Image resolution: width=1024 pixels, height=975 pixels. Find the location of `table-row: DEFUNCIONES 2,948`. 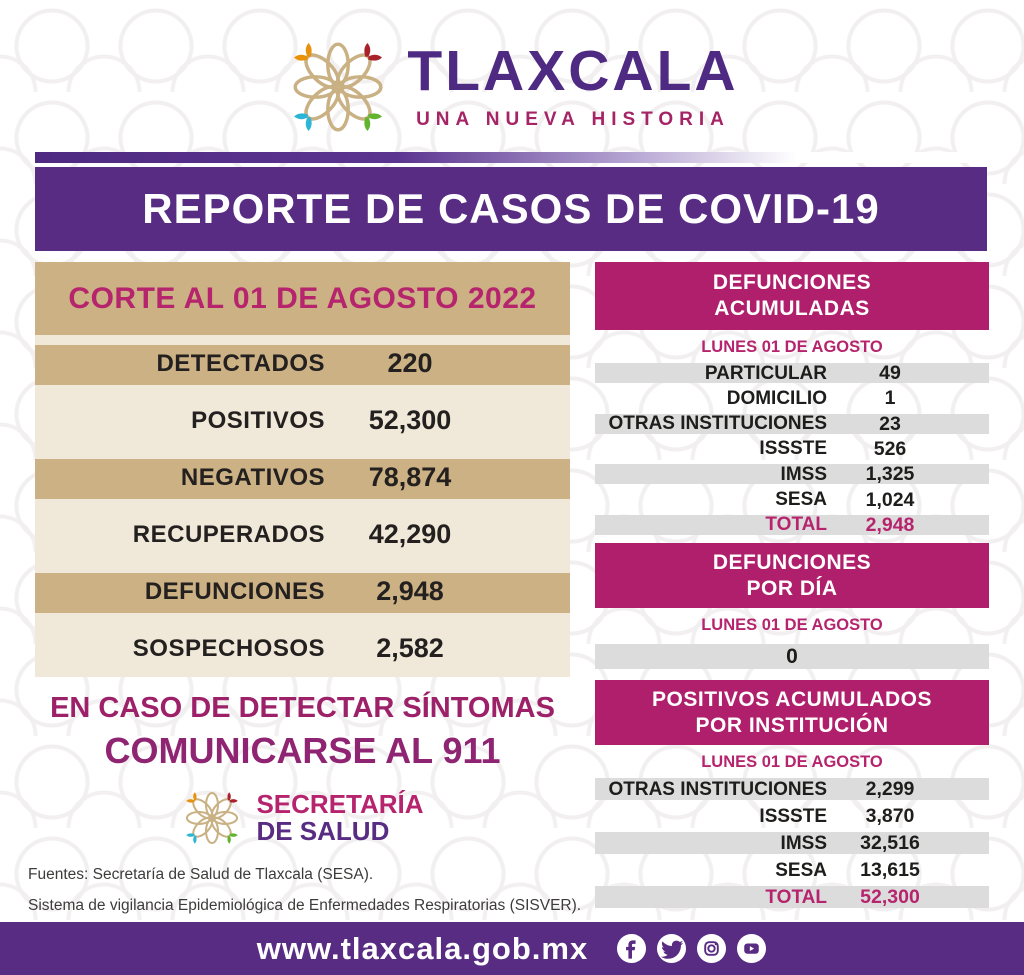

table-row: DEFUNCIONES 2,948 is located at coordinates (302, 591).